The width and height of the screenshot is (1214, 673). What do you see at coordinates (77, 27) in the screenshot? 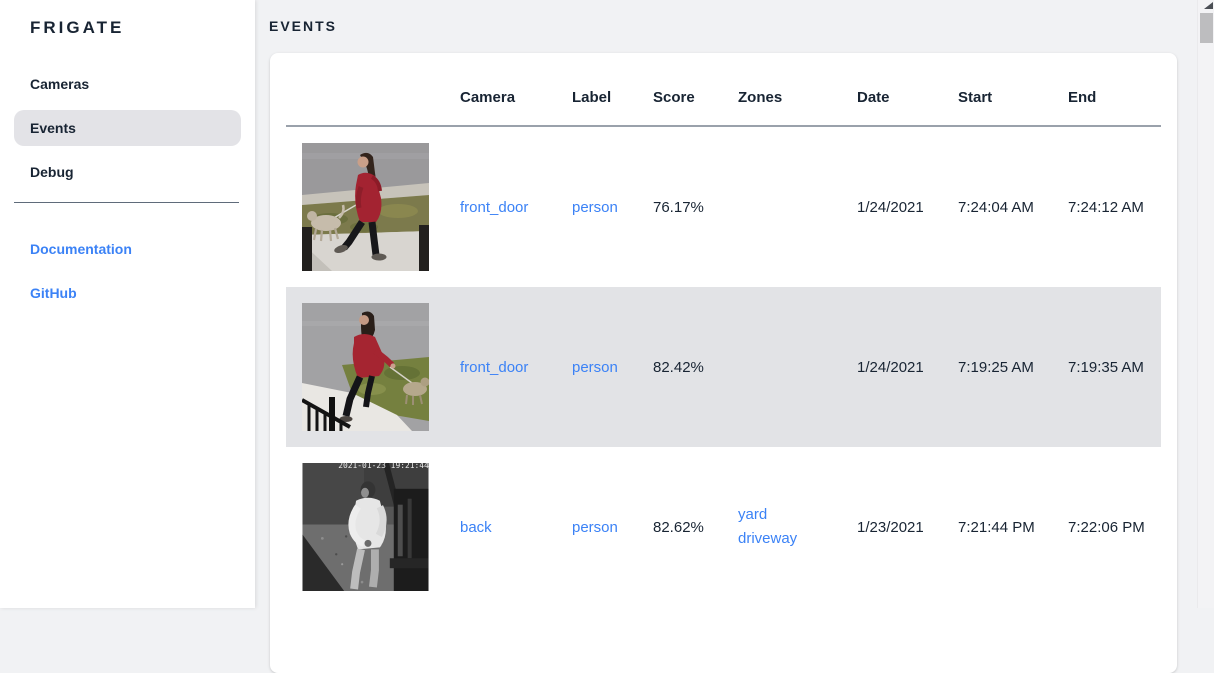
I see `app-logo: FRIGATE` at bounding box center [77, 27].